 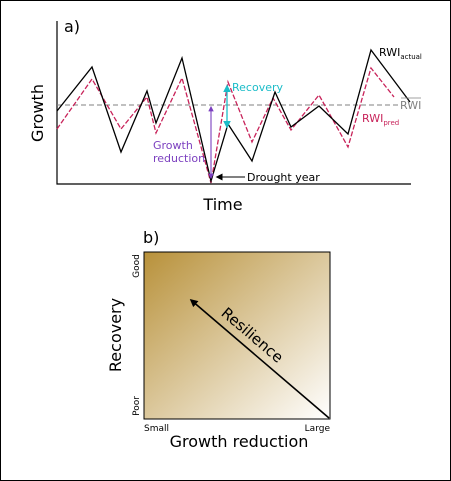 I want to click on growth-reduction-small-label: Small, so click(x=156, y=429).